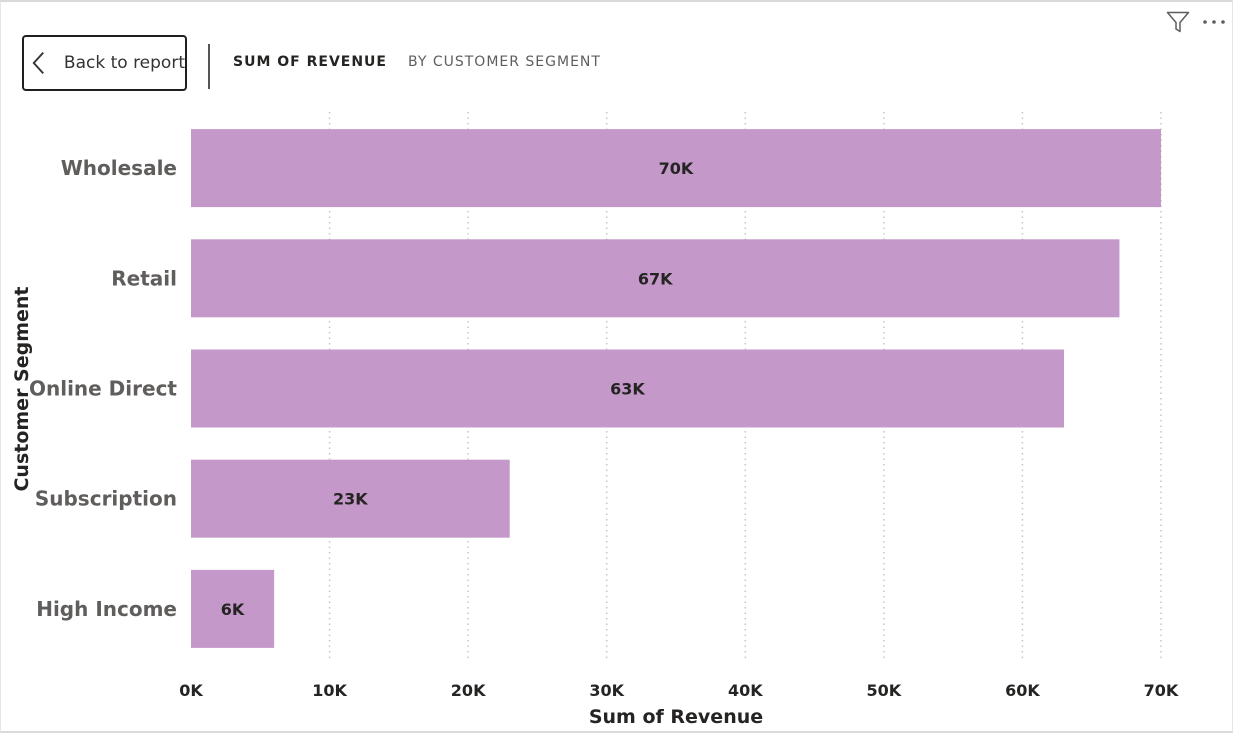  I want to click on x-tick-label: 70K, so click(1161, 690).